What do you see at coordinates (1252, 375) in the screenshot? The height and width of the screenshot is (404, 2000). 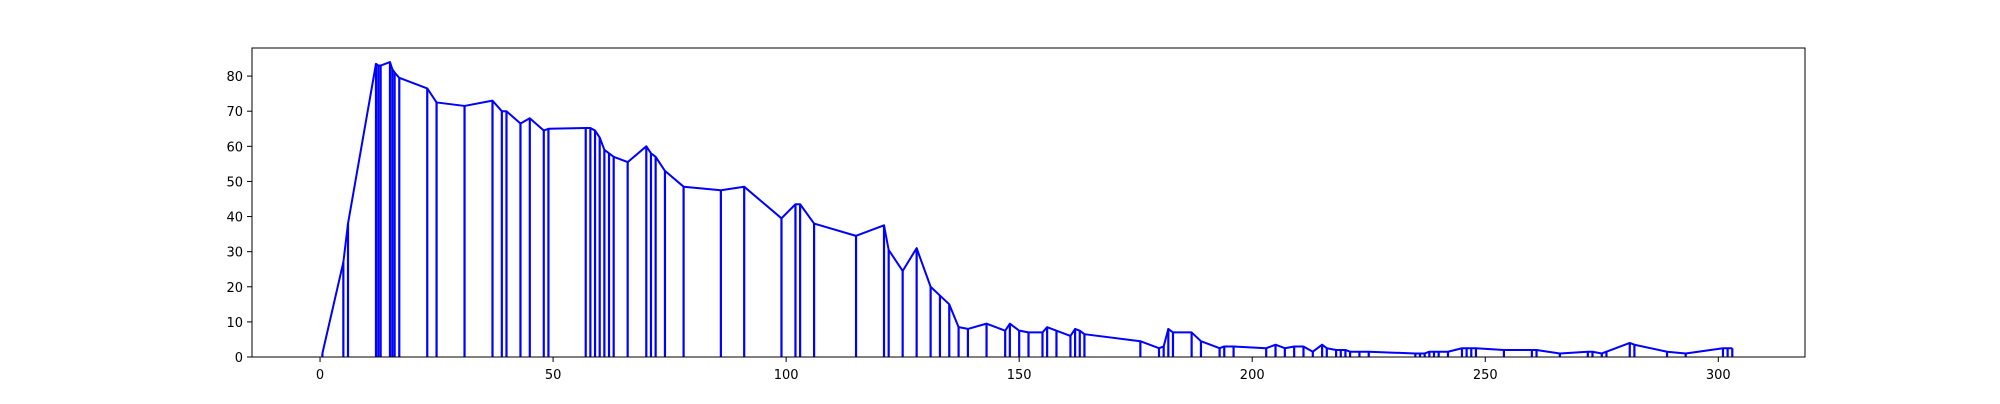 I see `x-tick-label: 200` at bounding box center [1252, 375].